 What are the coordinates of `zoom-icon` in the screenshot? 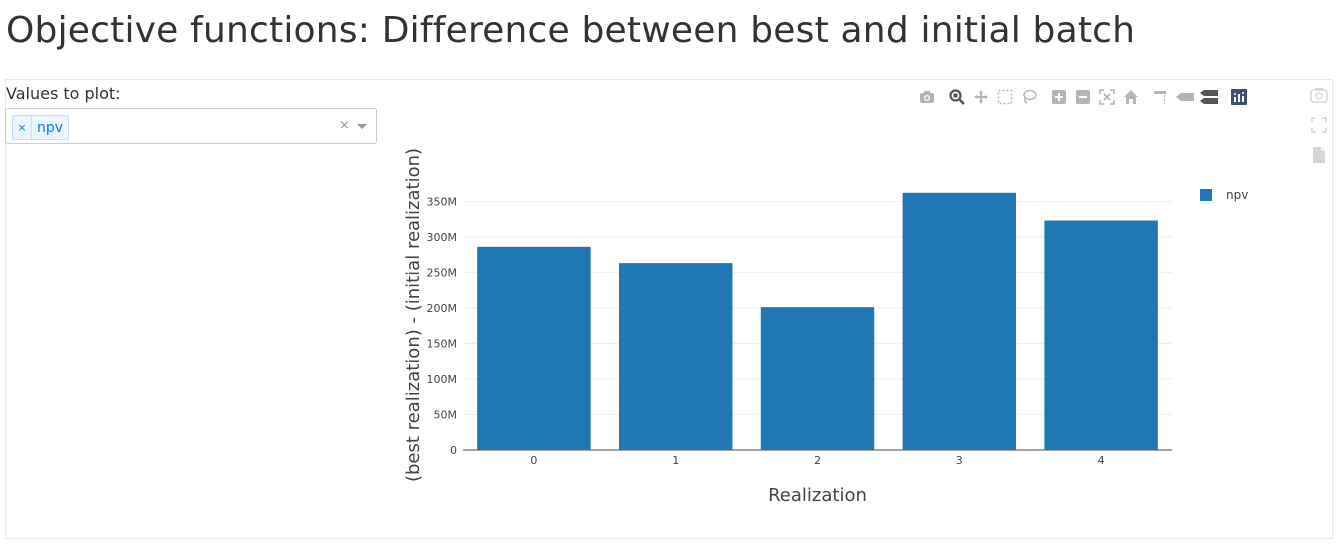 It's located at (957, 97).